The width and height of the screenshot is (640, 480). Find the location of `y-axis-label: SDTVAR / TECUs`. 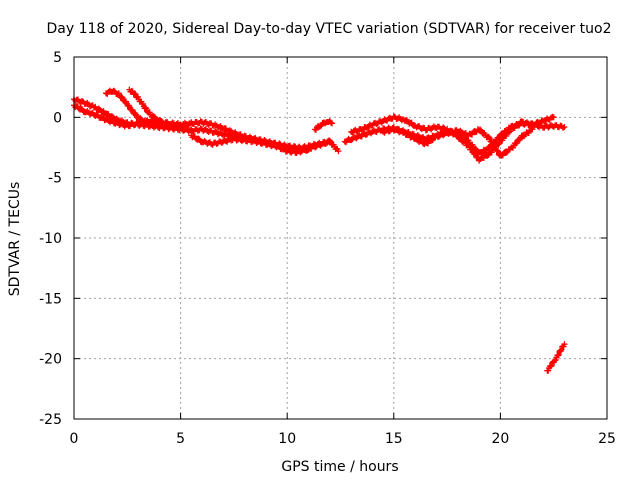

y-axis-label: SDTVAR / TECUs is located at coordinates (15, 239).